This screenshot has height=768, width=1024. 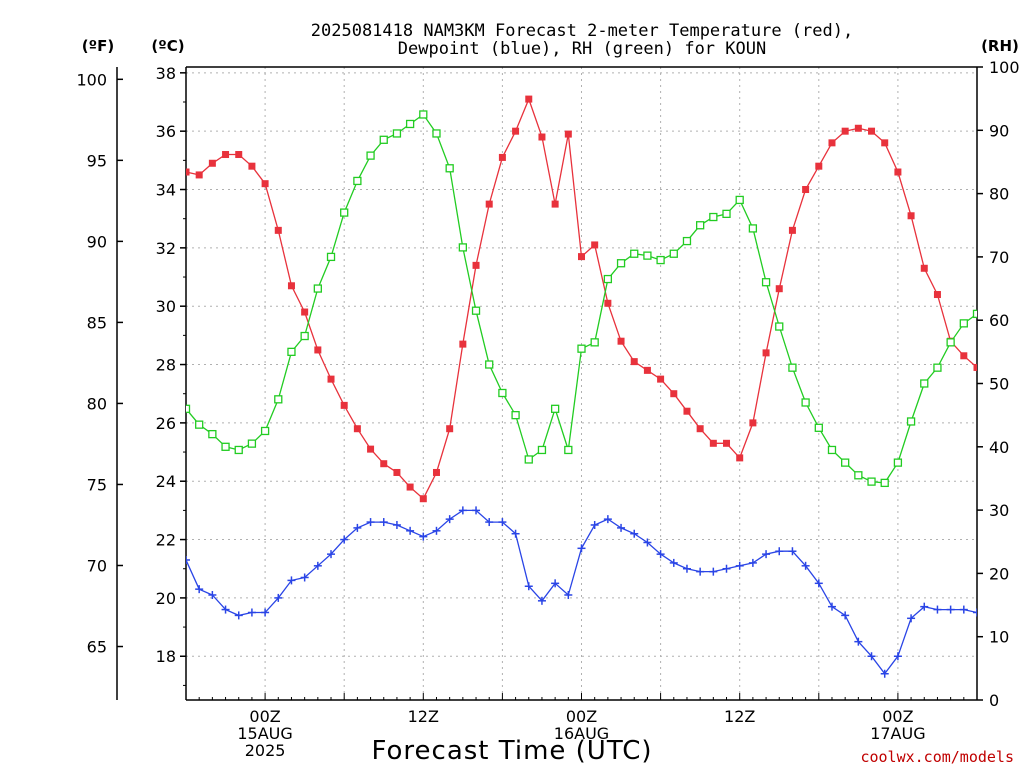 I want to click on rh-tick-label: 60, so click(x=999, y=320).